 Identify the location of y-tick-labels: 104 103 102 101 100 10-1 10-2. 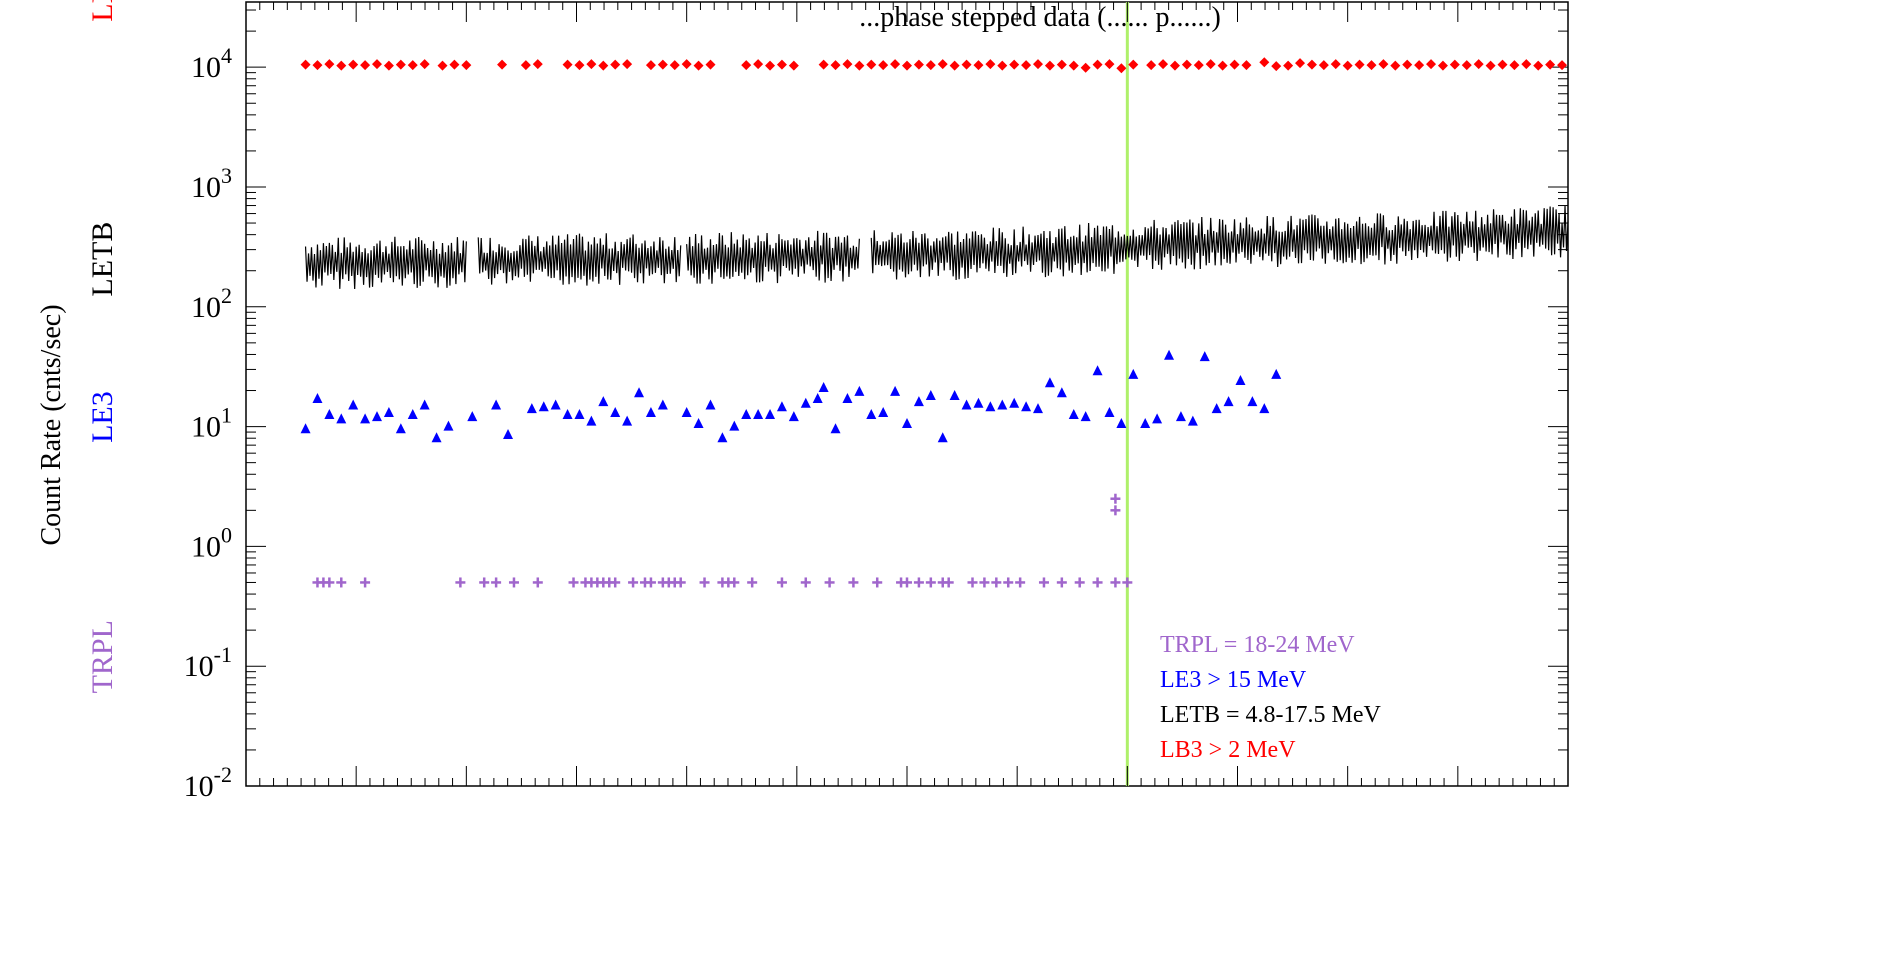
(208, 423).